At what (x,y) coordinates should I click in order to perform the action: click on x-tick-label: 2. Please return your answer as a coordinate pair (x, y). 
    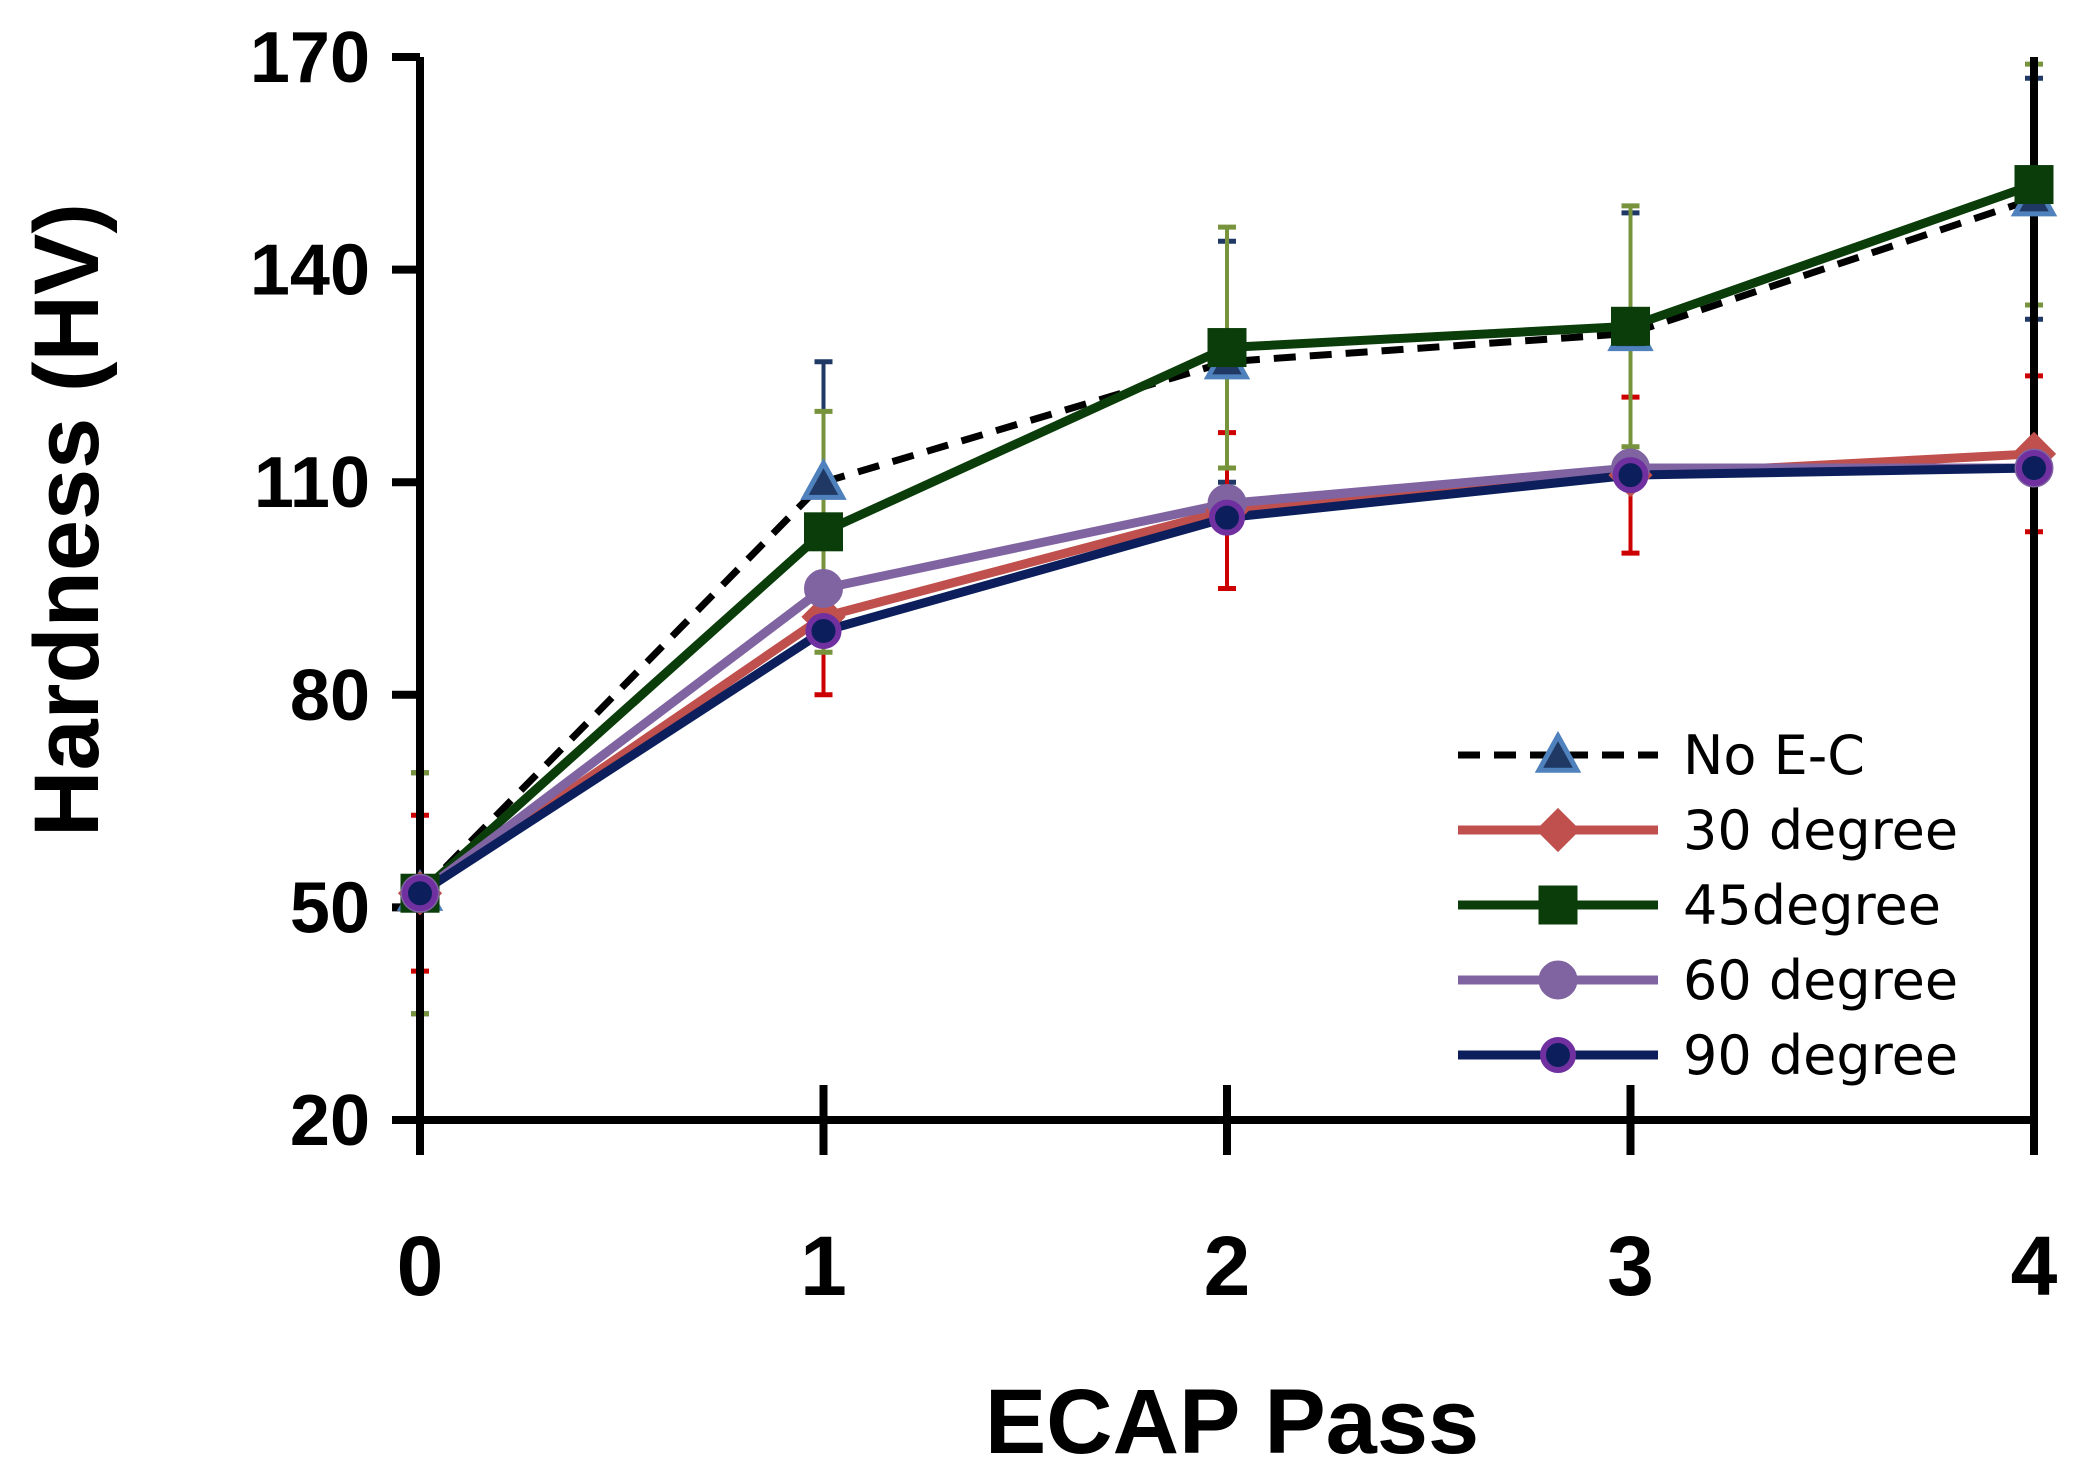
    Looking at the image, I should click on (1227, 1266).